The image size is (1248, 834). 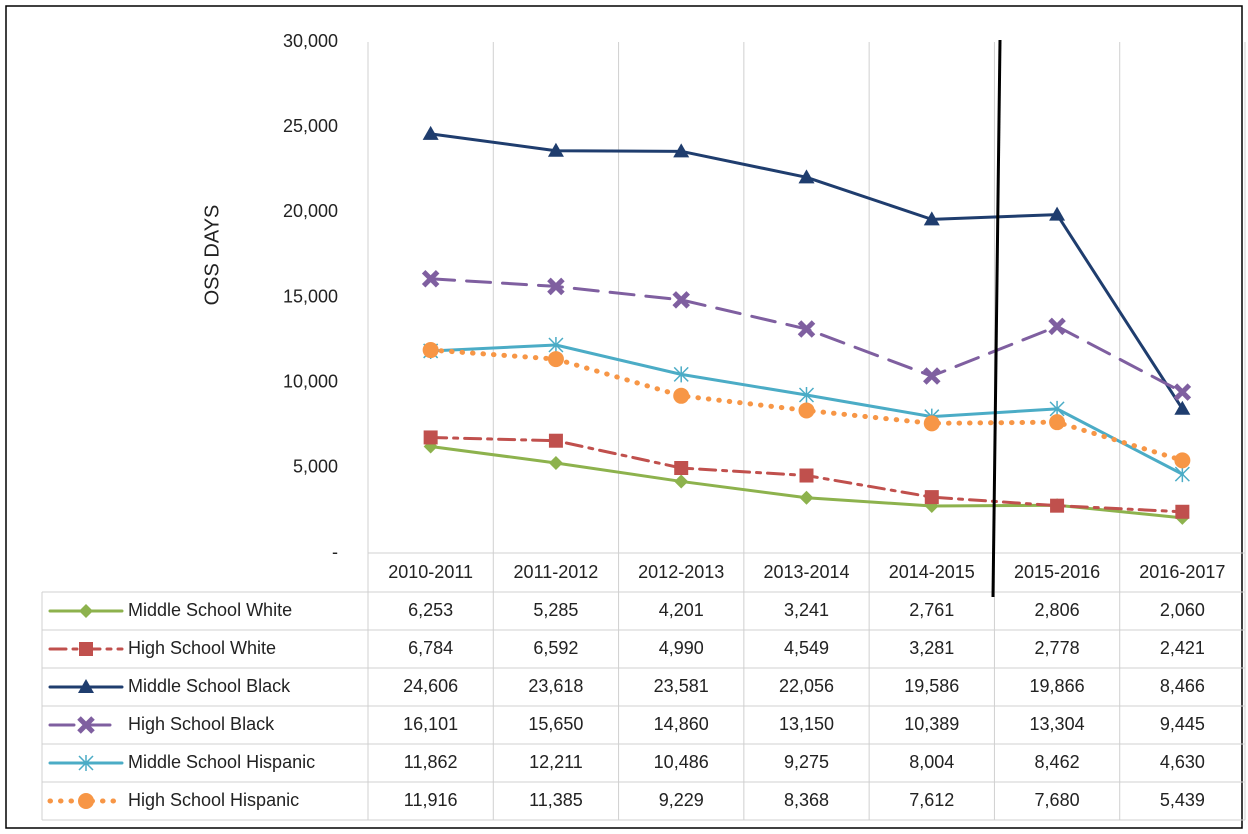 What do you see at coordinates (555, 686) in the screenshot?
I see `table-cell: 23,618` at bounding box center [555, 686].